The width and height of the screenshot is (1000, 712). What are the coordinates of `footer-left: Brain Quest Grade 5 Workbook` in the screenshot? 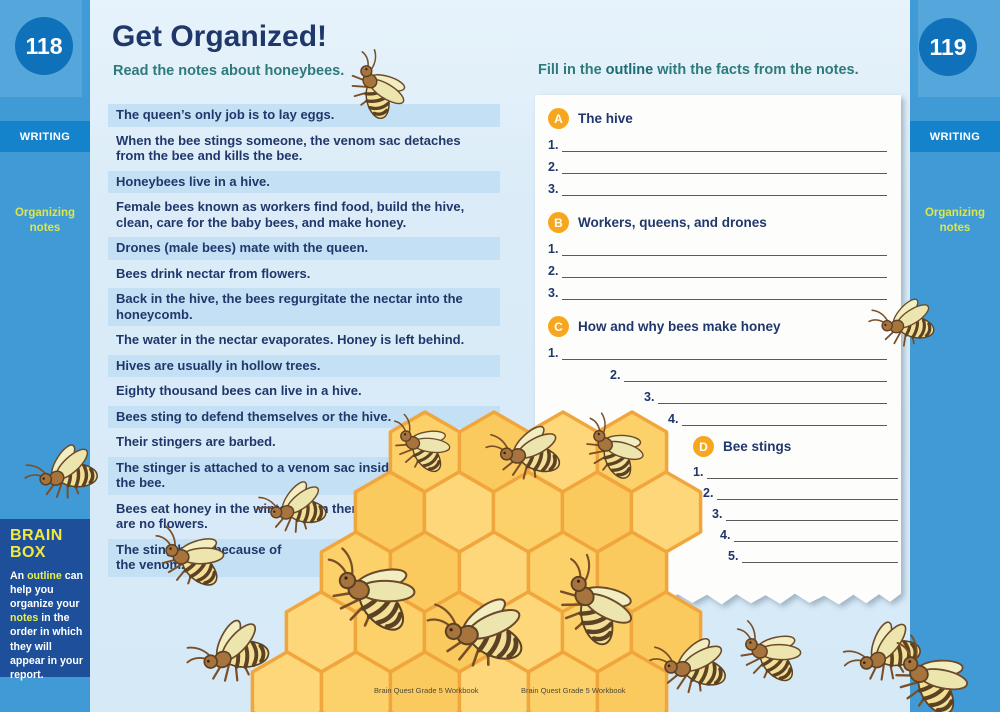 It's located at (426, 690).